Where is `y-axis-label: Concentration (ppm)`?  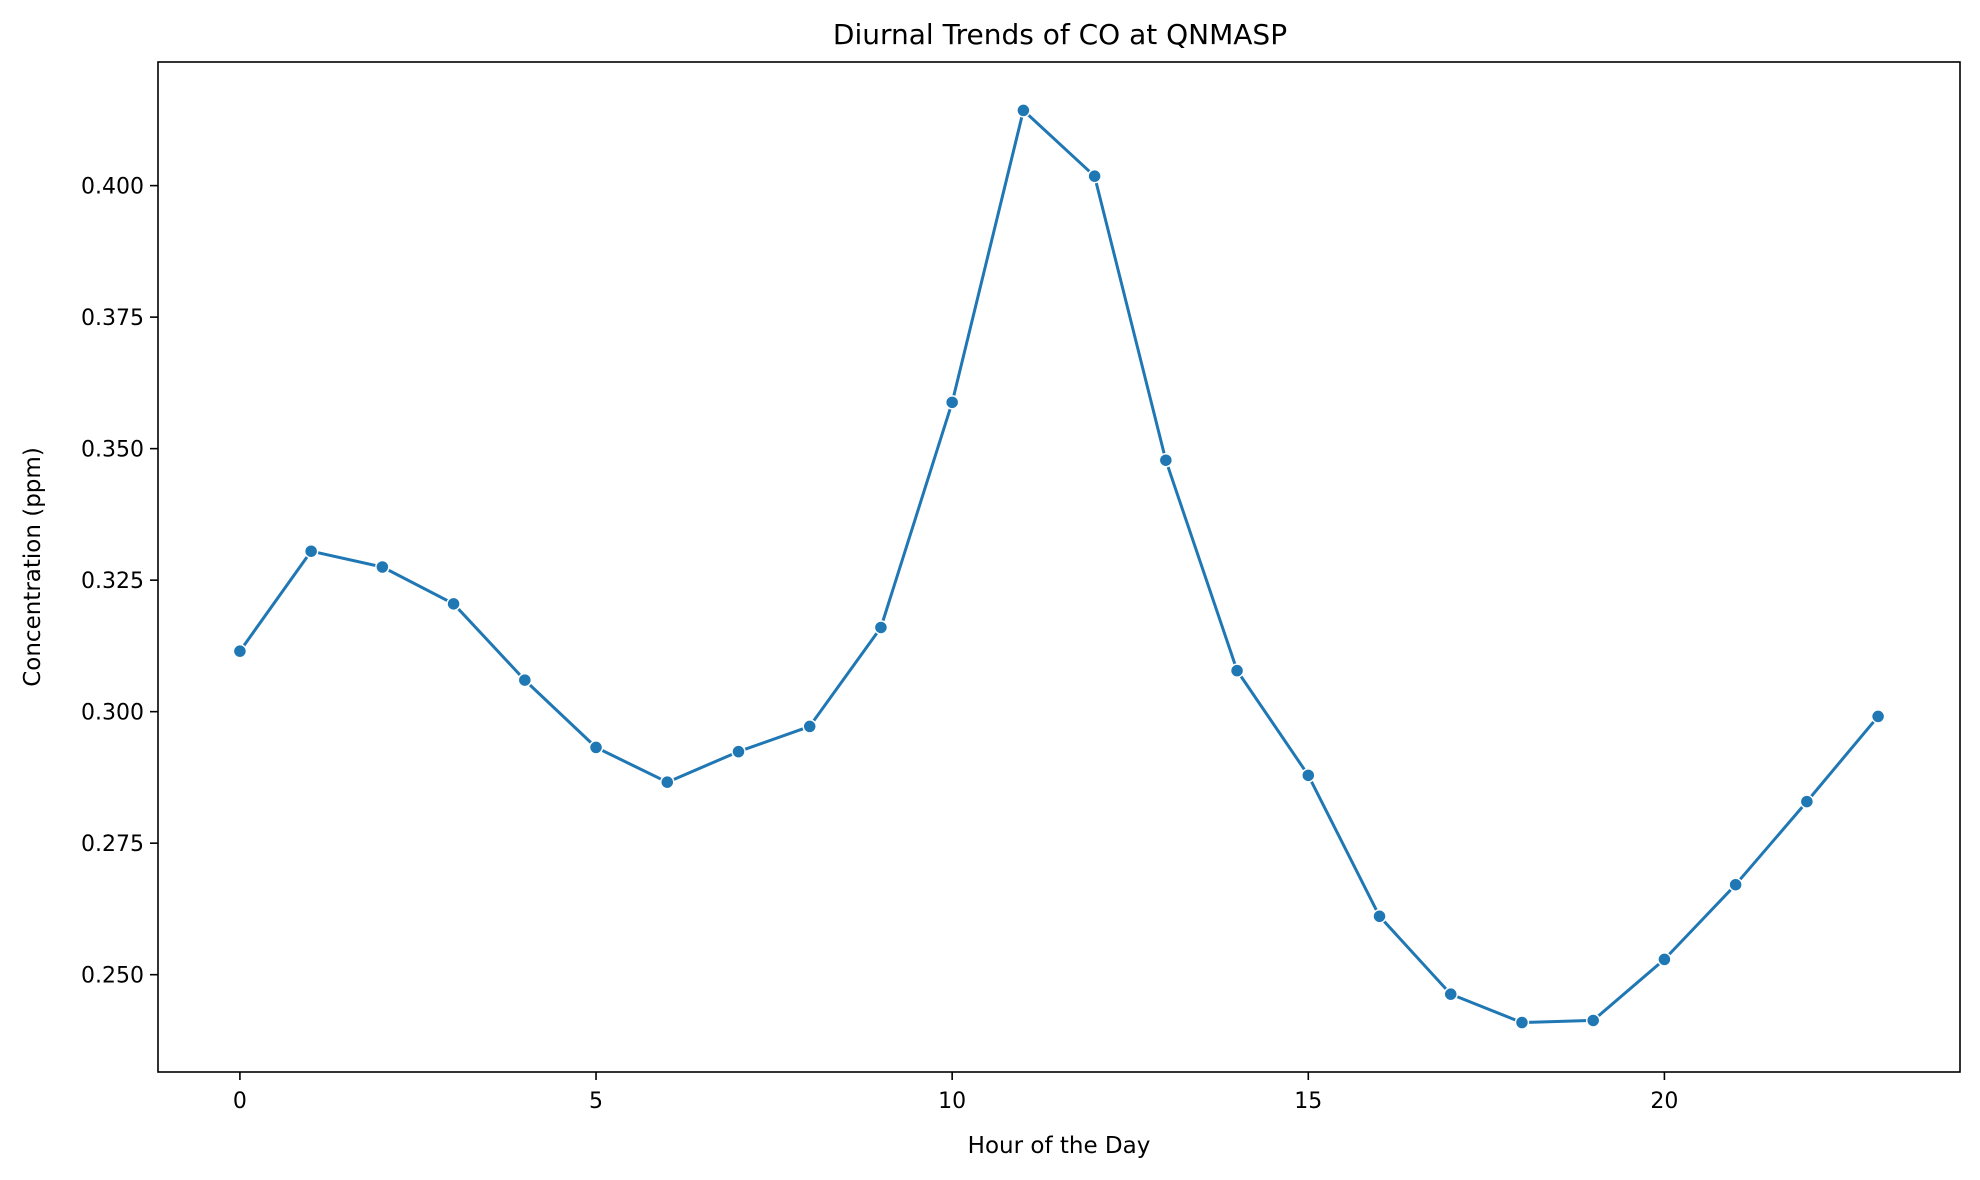 y-axis-label: Concentration (ppm) is located at coordinates (33, 567).